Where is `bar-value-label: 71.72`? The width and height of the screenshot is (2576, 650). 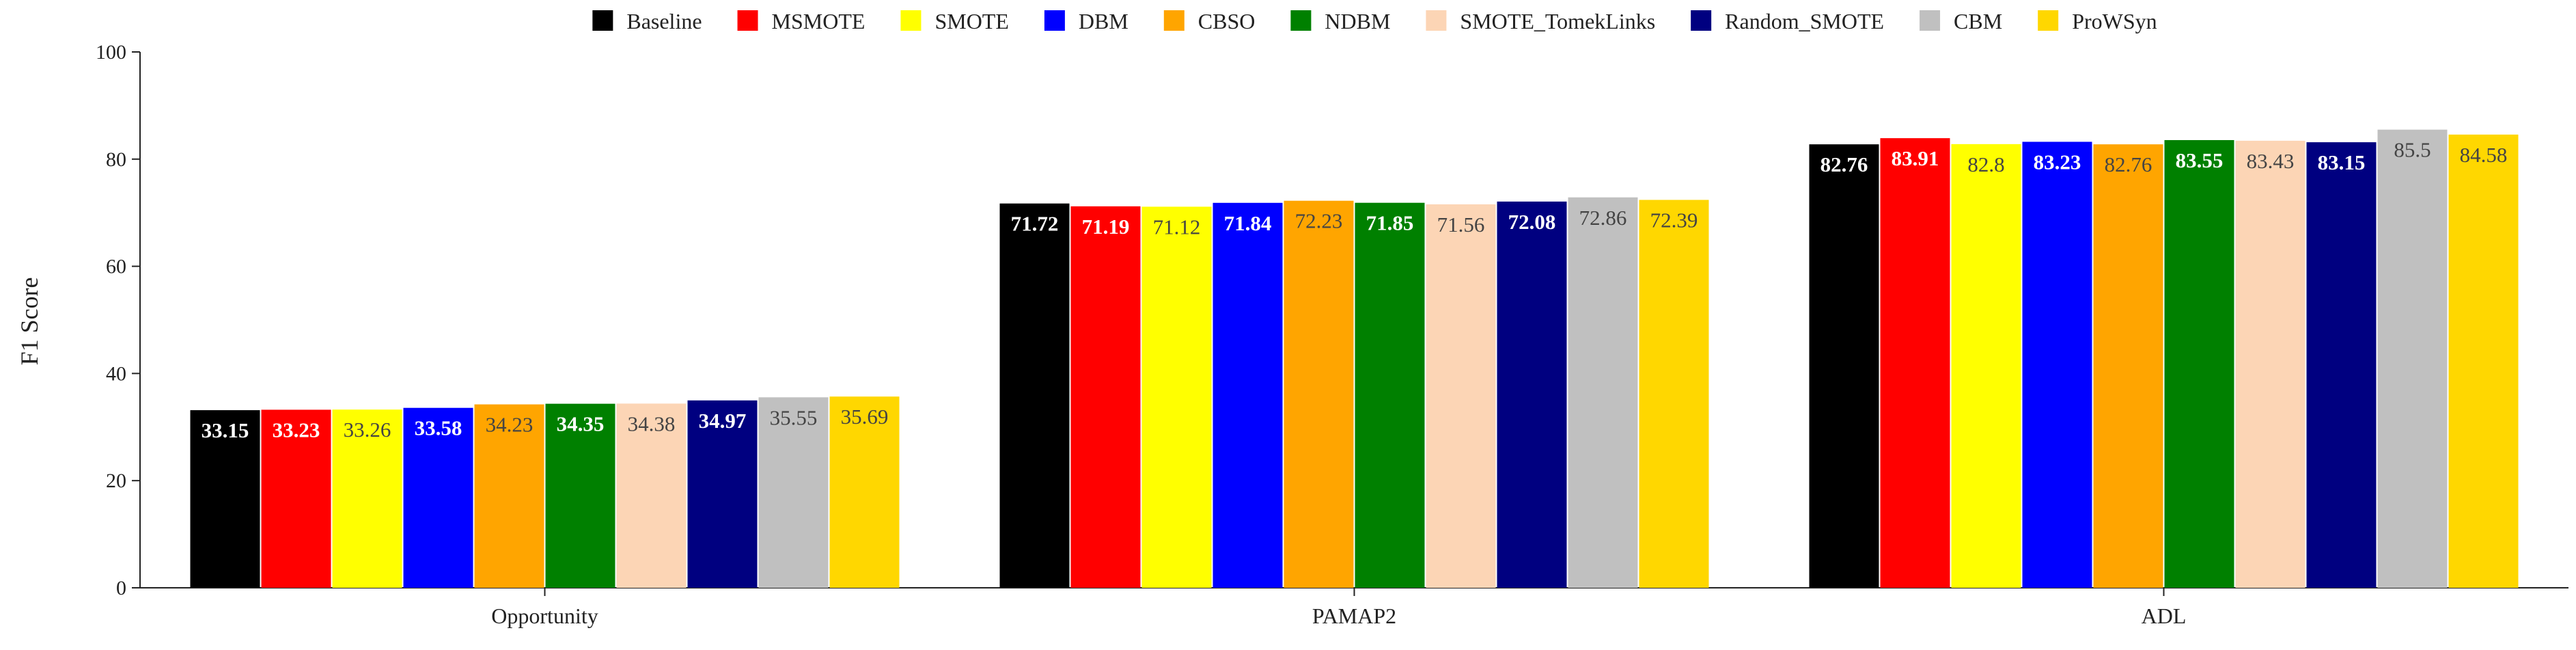 bar-value-label: 71.72 is located at coordinates (1035, 224).